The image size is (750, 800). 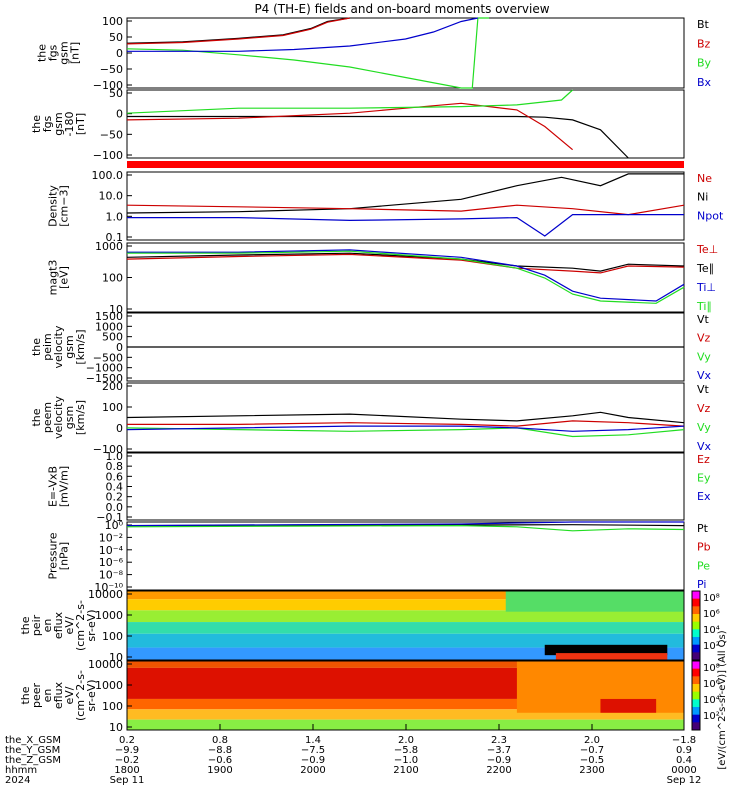 I want to click on legend-Vx: Vx, so click(x=704, y=375).